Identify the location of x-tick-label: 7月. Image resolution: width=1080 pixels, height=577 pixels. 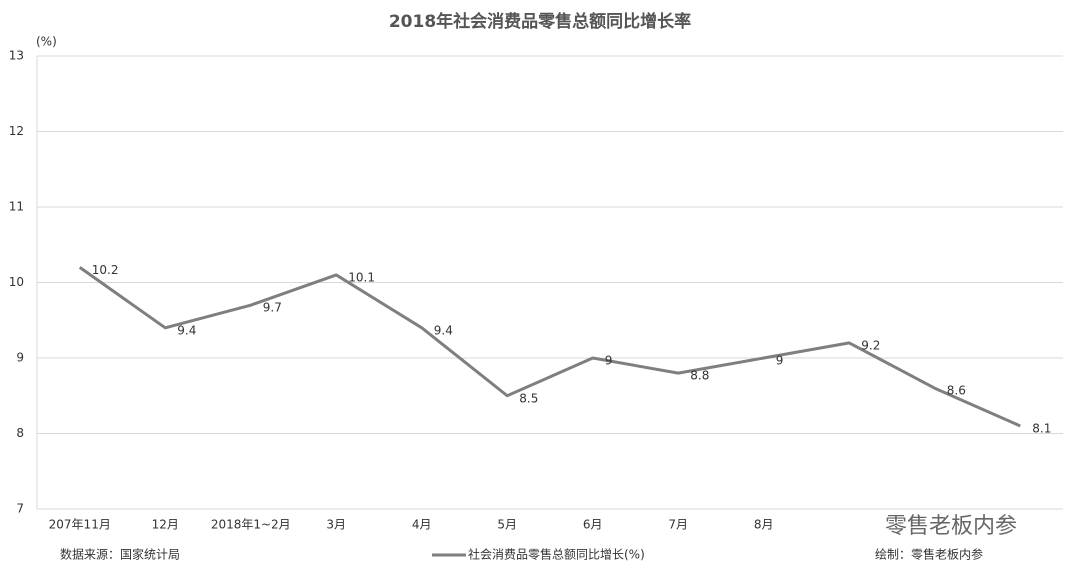
(678, 525).